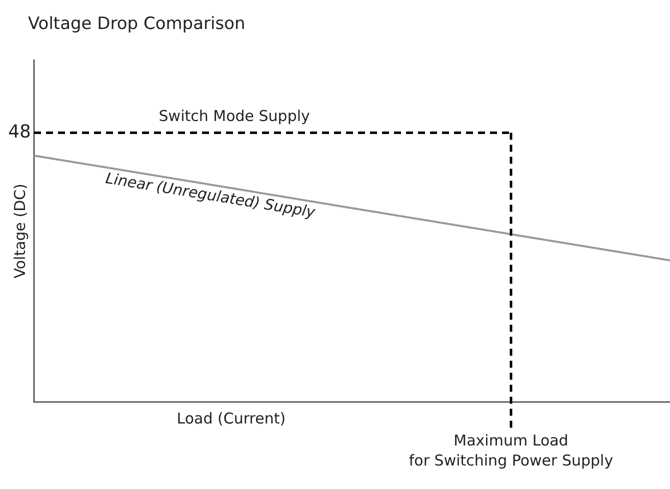  What do you see at coordinates (234, 116) in the screenshot?
I see `series-label: Switch Mode Supply` at bounding box center [234, 116].